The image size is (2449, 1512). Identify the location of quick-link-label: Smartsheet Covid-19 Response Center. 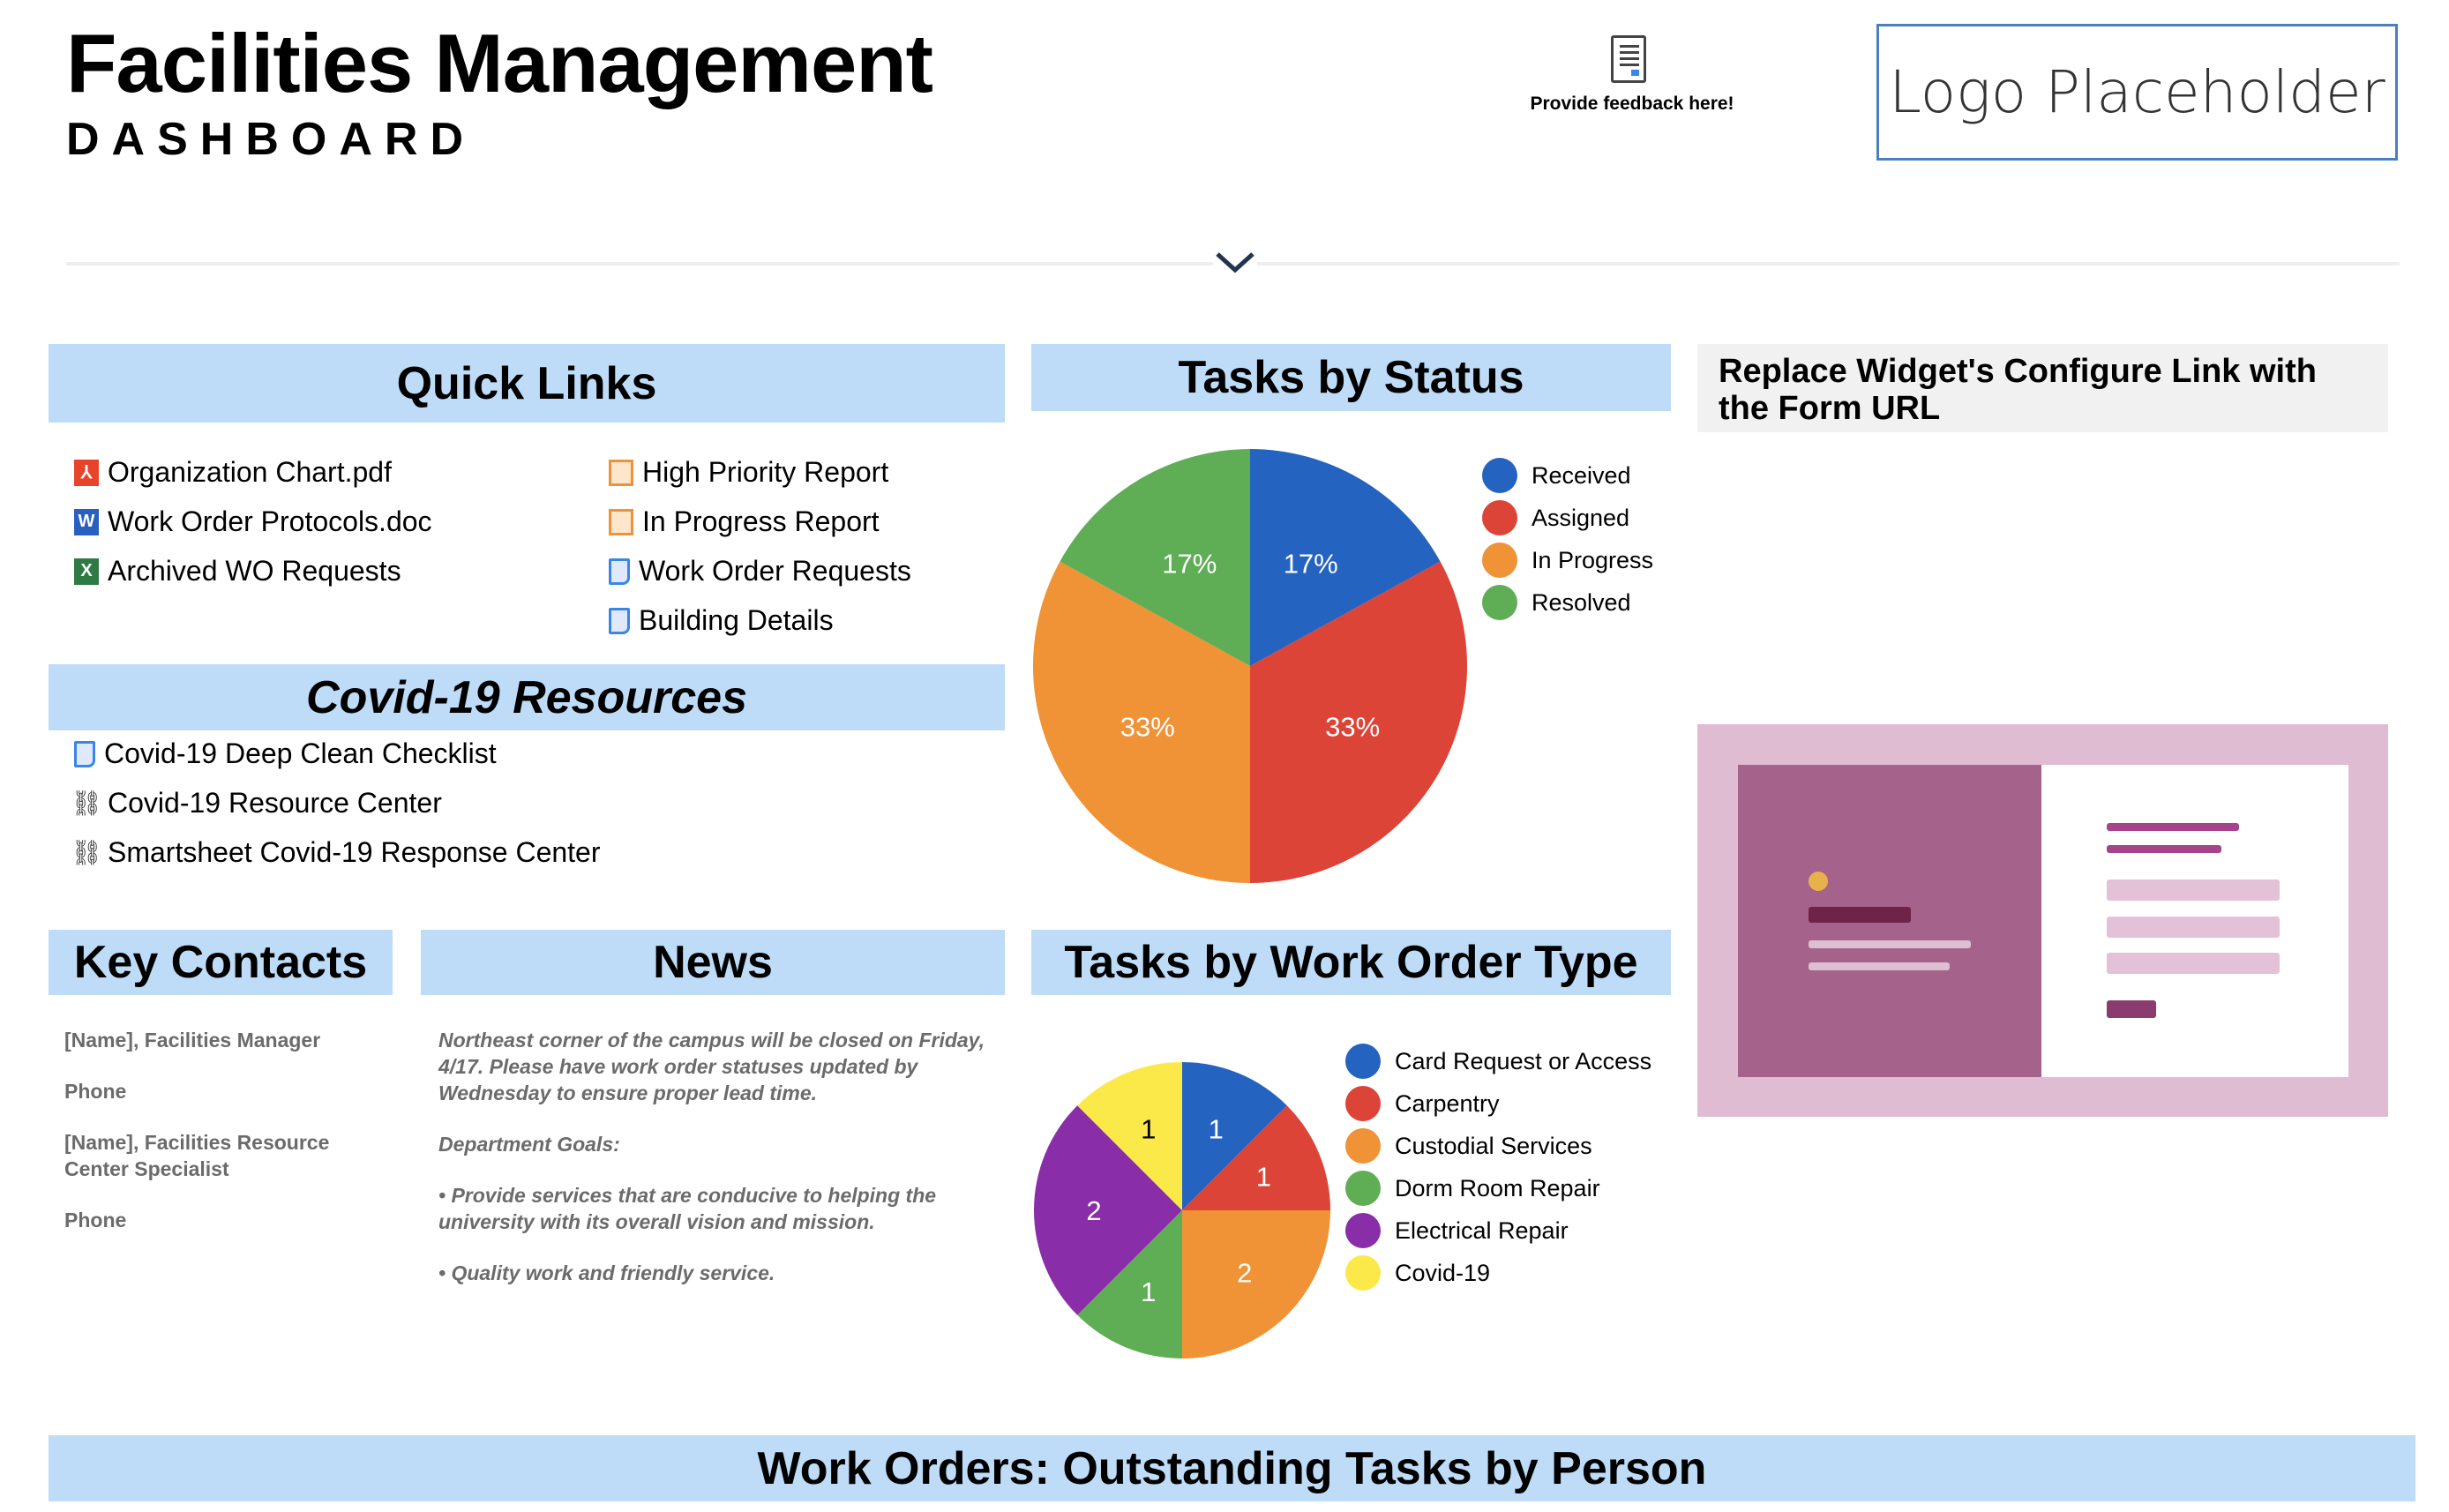
(354, 852).